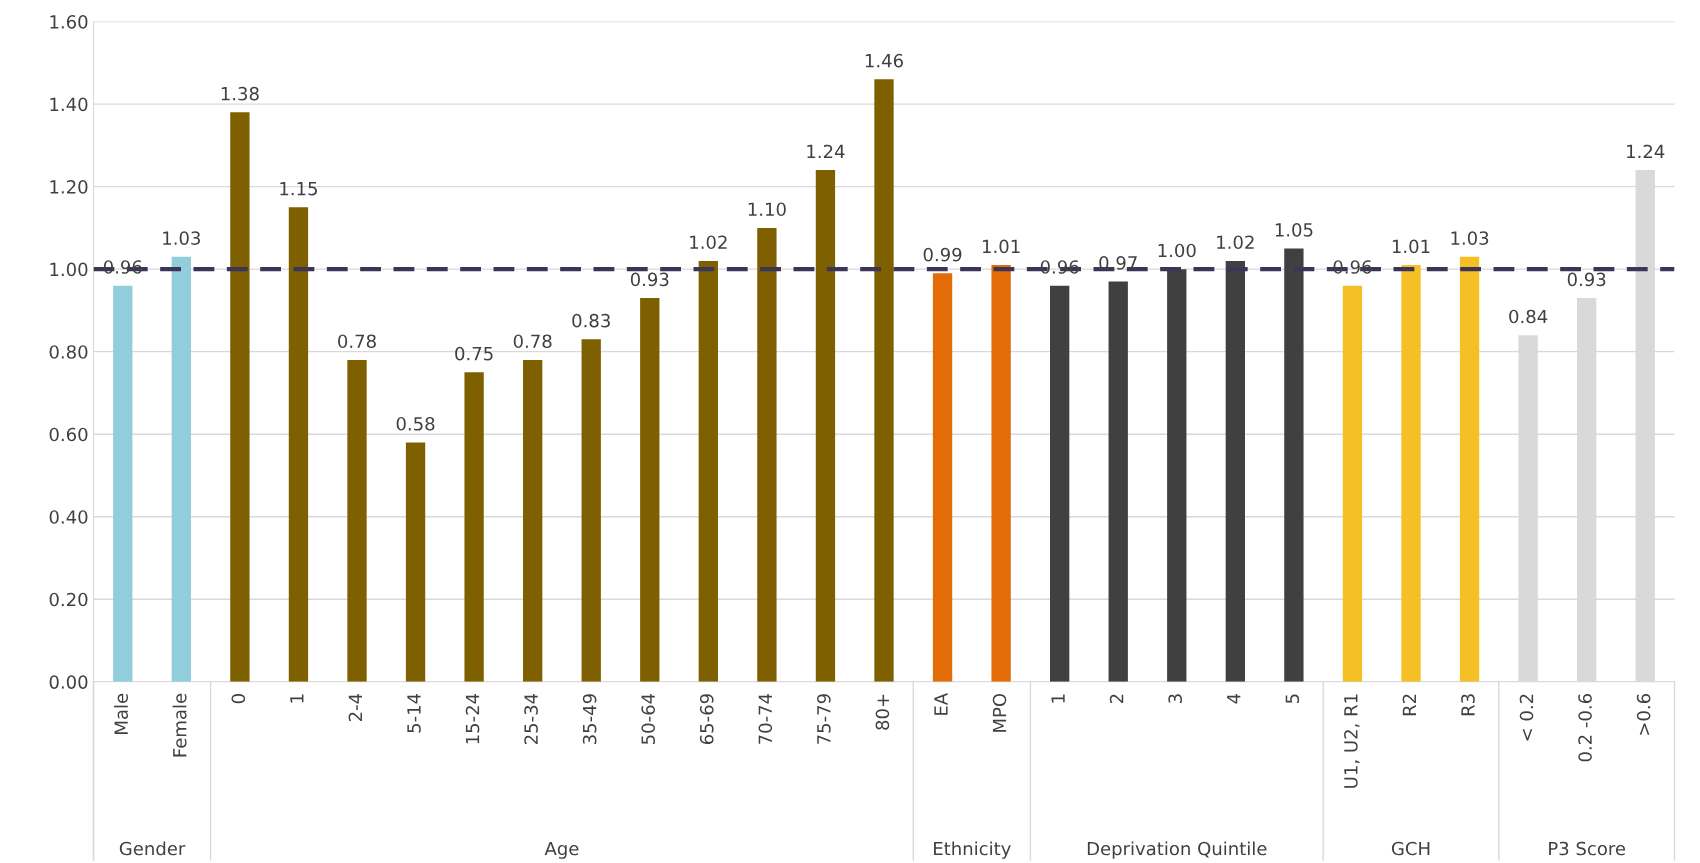 This screenshot has width=1700, height=863. Describe the element at coordinates (941, 704) in the screenshot. I see `x-tick-label: EA` at that location.